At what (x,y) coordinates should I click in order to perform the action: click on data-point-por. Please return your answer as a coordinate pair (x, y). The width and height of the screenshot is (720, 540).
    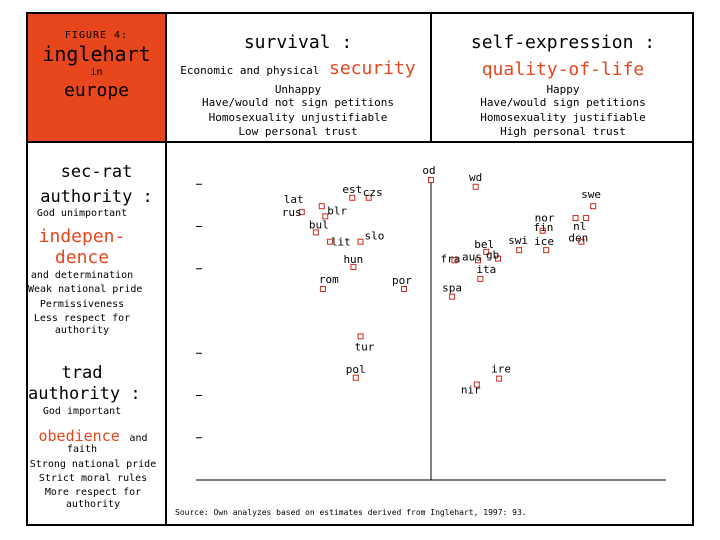
    Looking at the image, I should click on (403, 289).